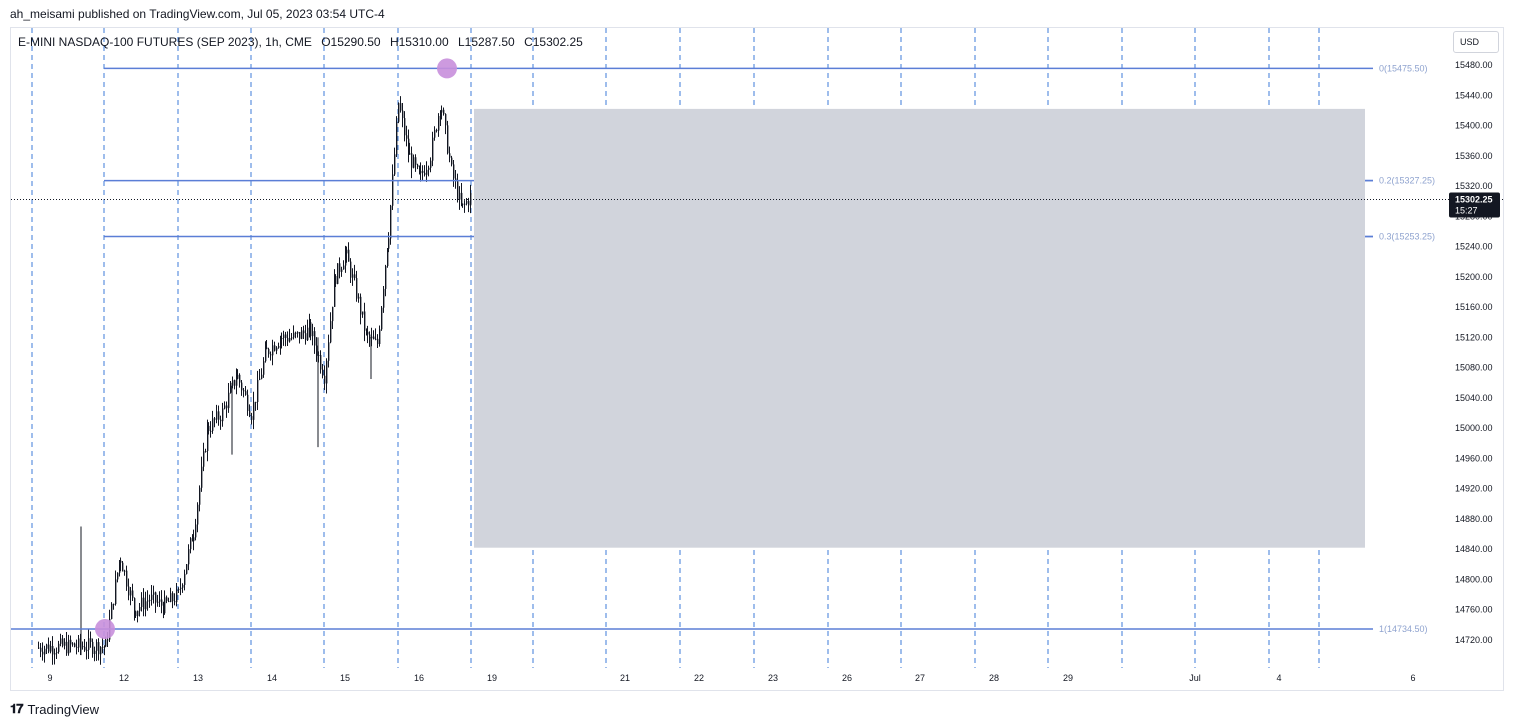 This screenshot has width=1515, height=727. I want to click on price-tick-label: 14840.00, so click(1474, 549).